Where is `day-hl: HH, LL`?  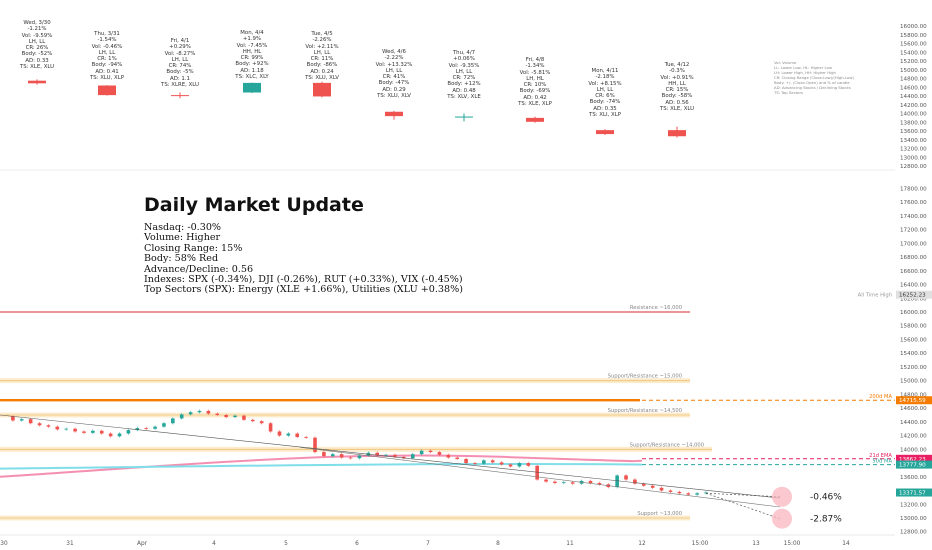
day-hl: HH, LL is located at coordinates (677, 83).